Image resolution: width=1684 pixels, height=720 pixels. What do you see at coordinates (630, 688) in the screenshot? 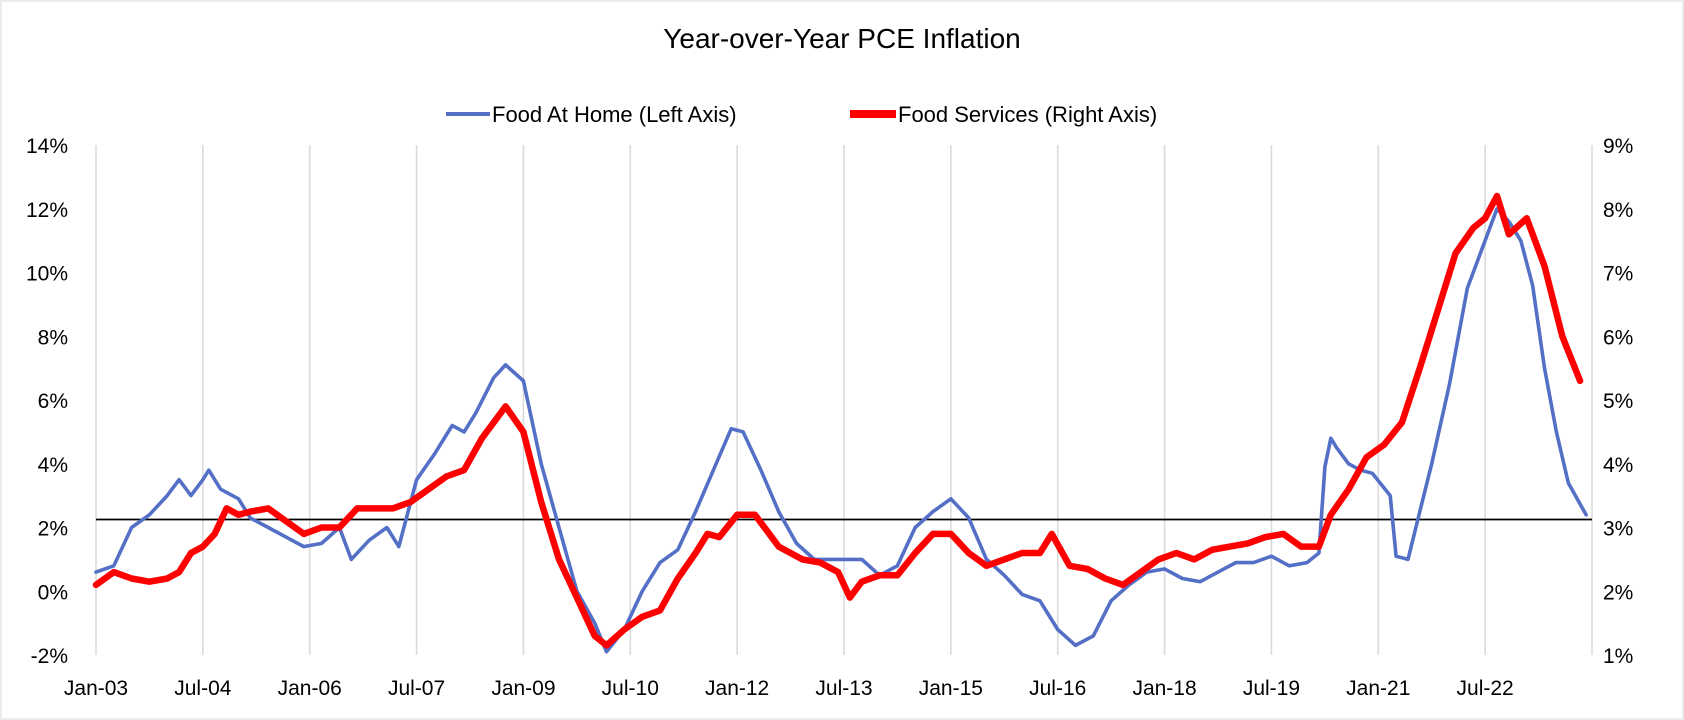
I see `x-tick-label: Jul-10` at bounding box center [630, 688].